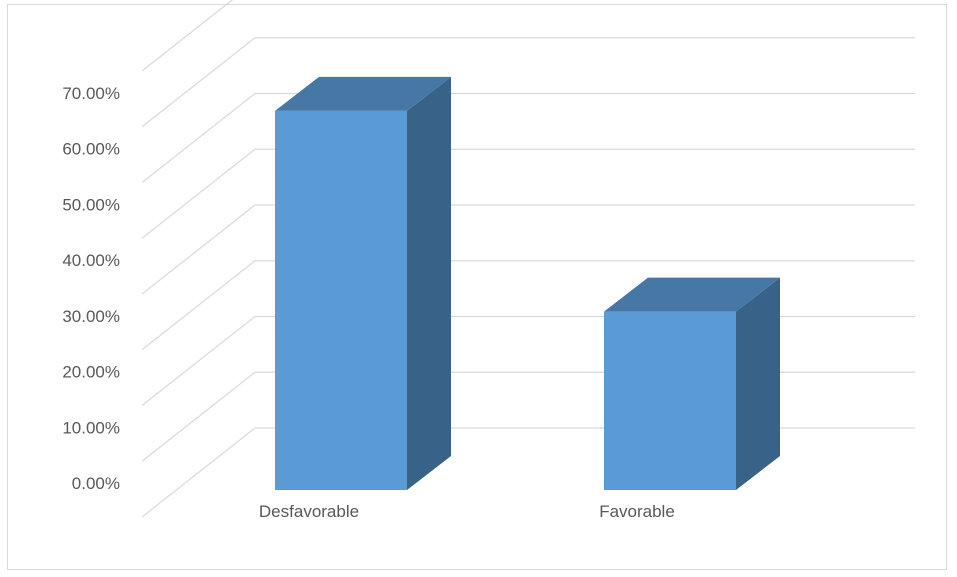  Describe the element at coordinates (91, 149) in the screenshot. I see `y-tick-label: 60.00%` at that location.